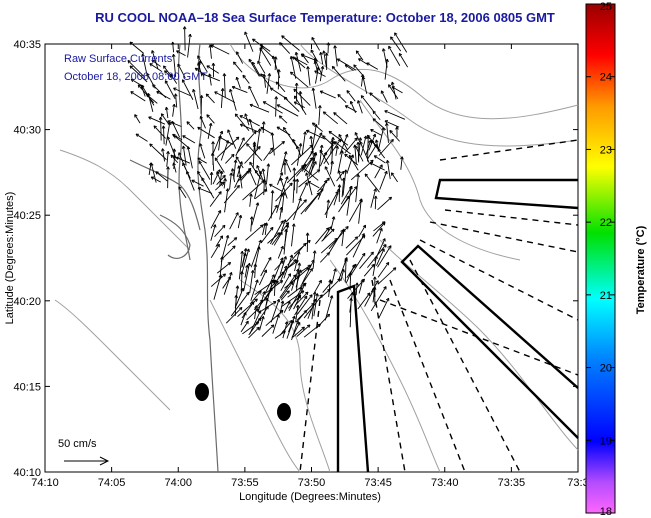  Describe the element at coordinates (641, 269) in the screenshot. I see `colorbar-label: Temperature (°C)` at that location.